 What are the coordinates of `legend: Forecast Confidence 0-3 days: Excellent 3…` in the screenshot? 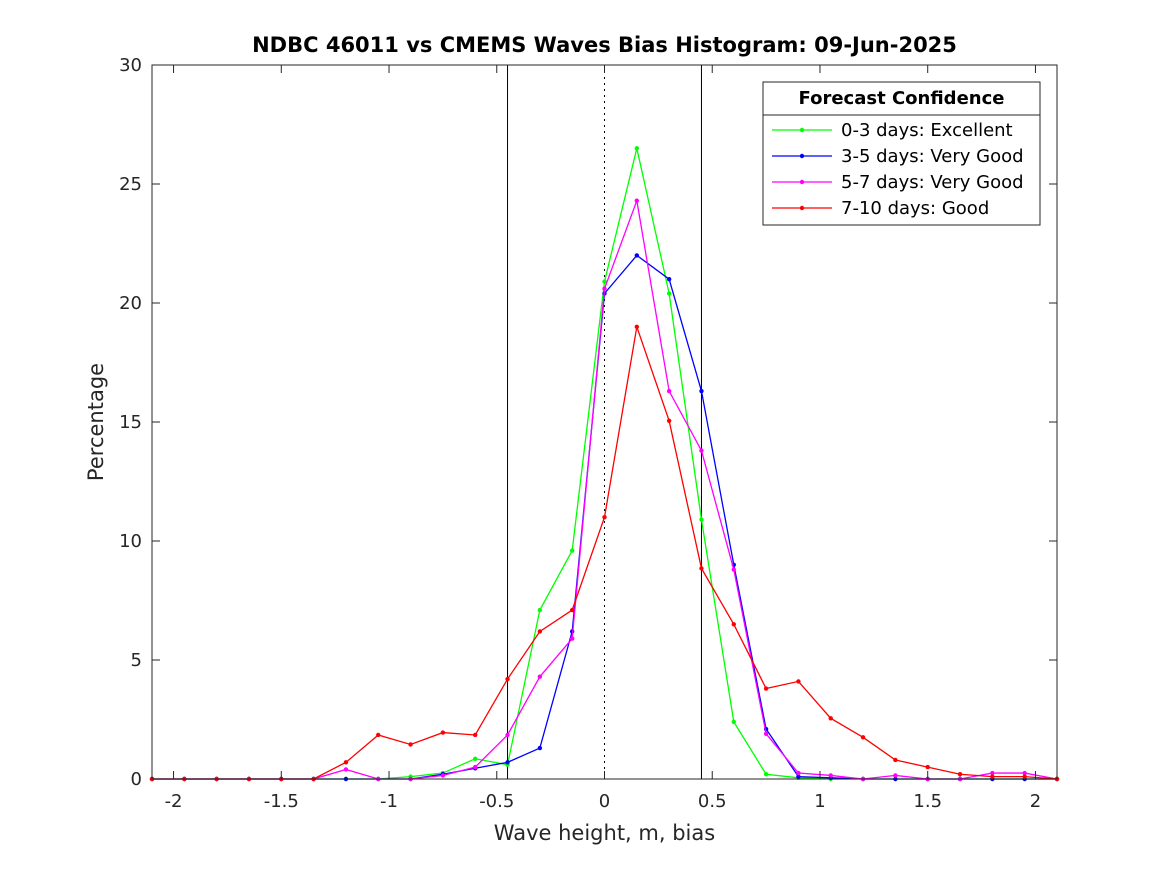 It's located at (901, 153).